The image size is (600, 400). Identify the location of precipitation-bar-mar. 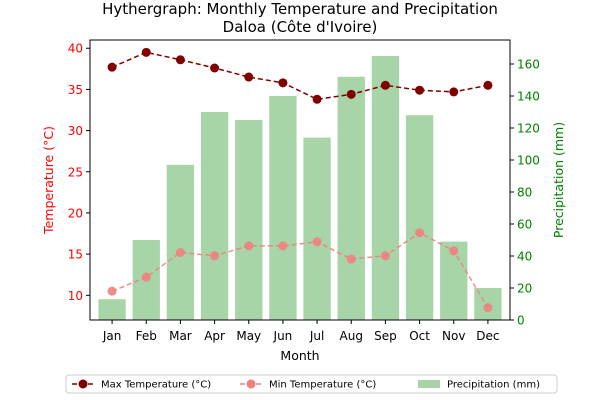
(180, 242).